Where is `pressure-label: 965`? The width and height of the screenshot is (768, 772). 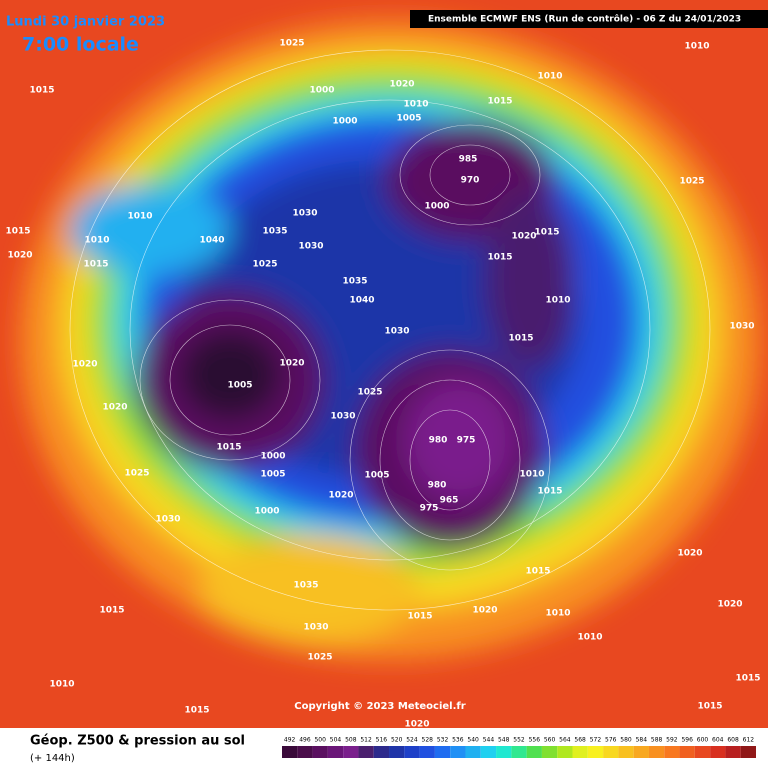
pressure-label: 965 is located at coordinates (449, 501).